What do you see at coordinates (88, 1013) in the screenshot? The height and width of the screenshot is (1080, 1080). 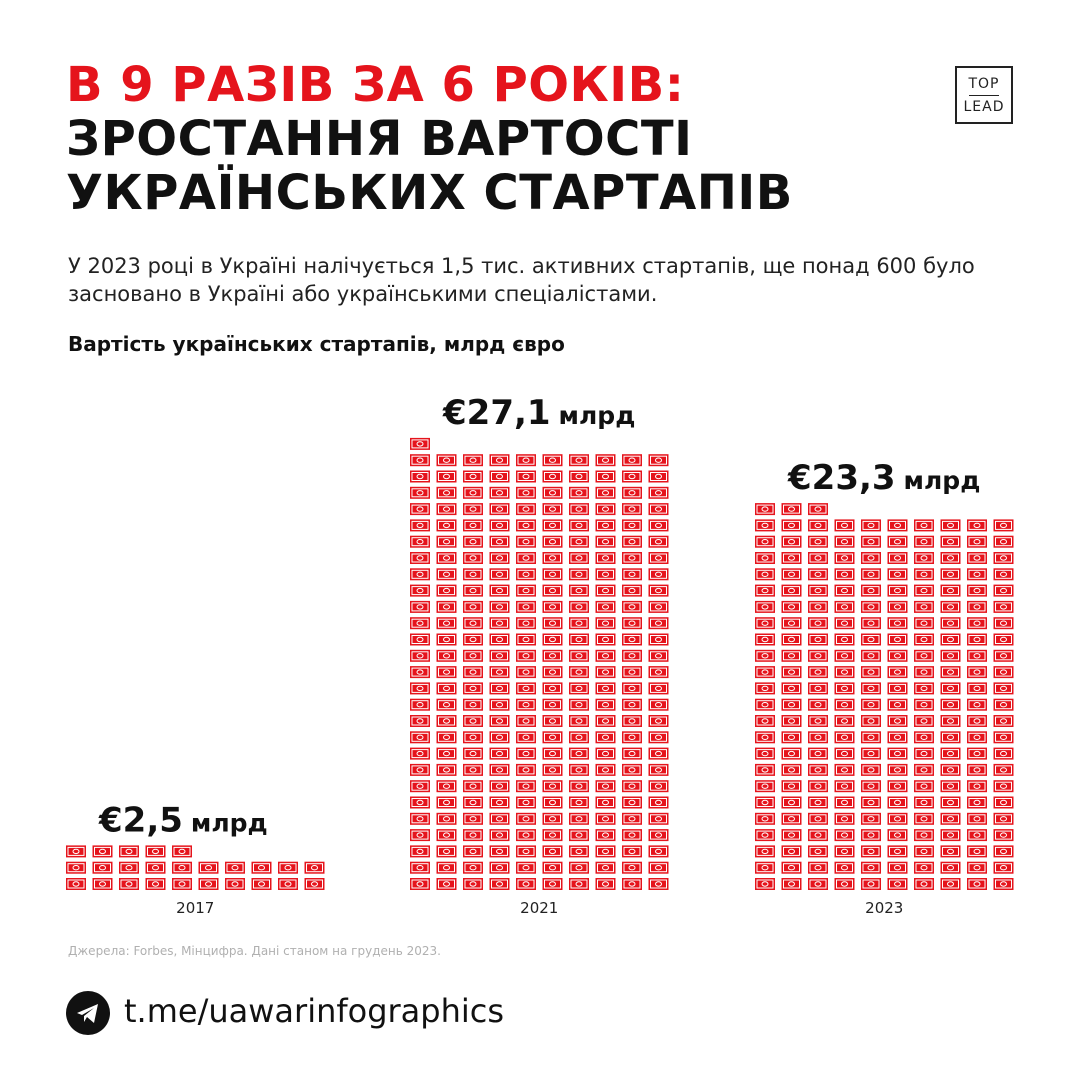 I see `telegram-icon` at bounding box center [88, 1013].